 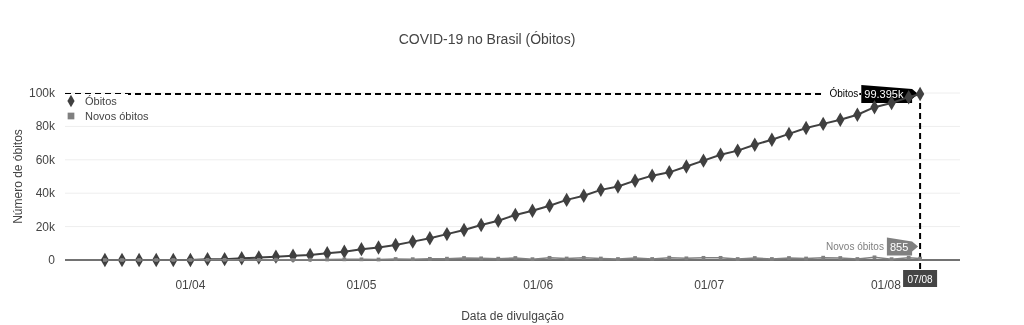 What do you see at coordinates (709, 285) in the screenshot?
I see `x-tick-label: 01/07` at bounding box center [709, 285].